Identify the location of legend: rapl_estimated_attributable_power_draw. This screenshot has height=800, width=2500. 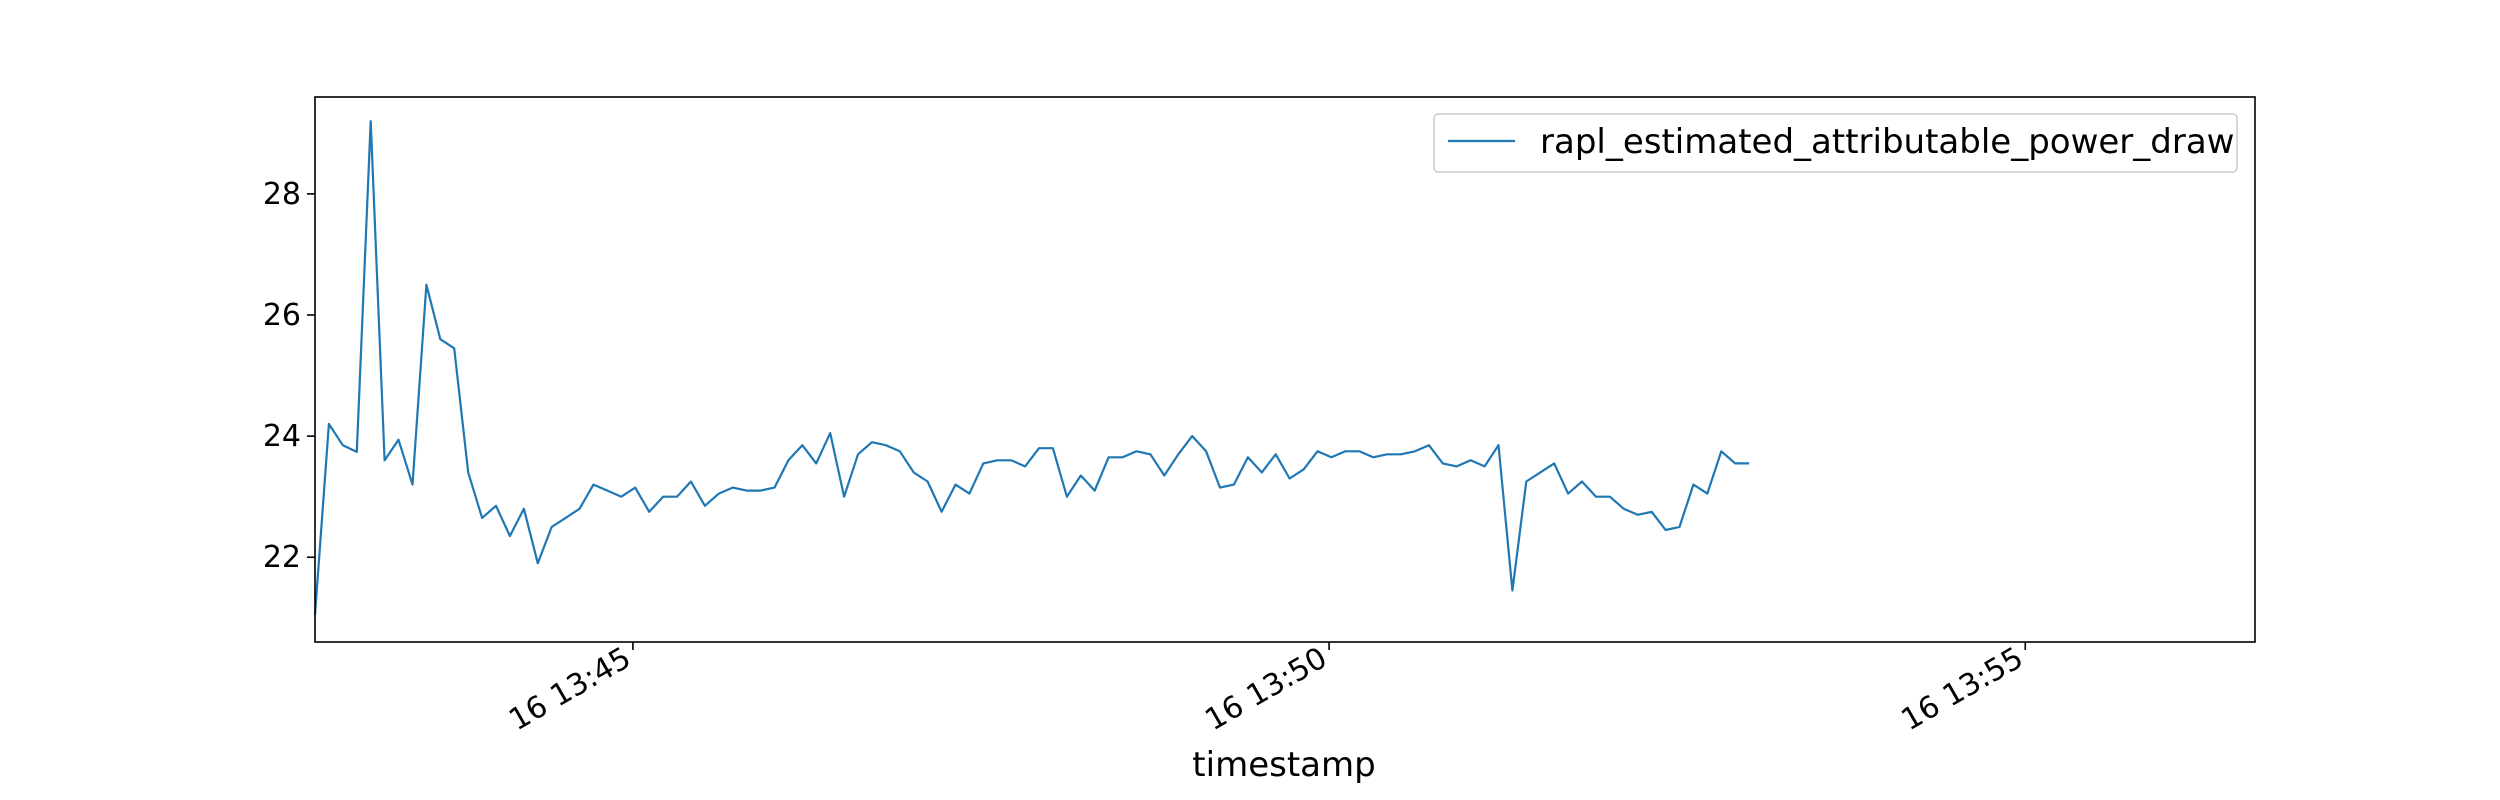
(1835, 143).